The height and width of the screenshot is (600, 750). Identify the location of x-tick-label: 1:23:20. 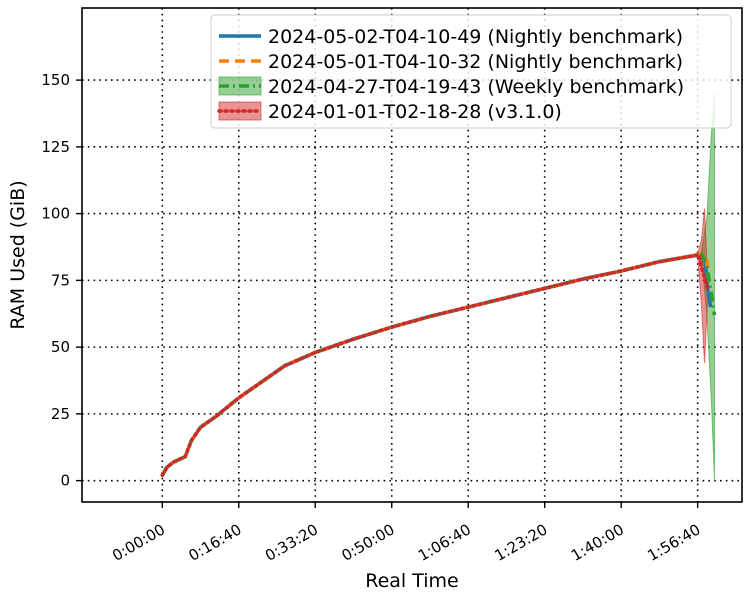
(520, 542).